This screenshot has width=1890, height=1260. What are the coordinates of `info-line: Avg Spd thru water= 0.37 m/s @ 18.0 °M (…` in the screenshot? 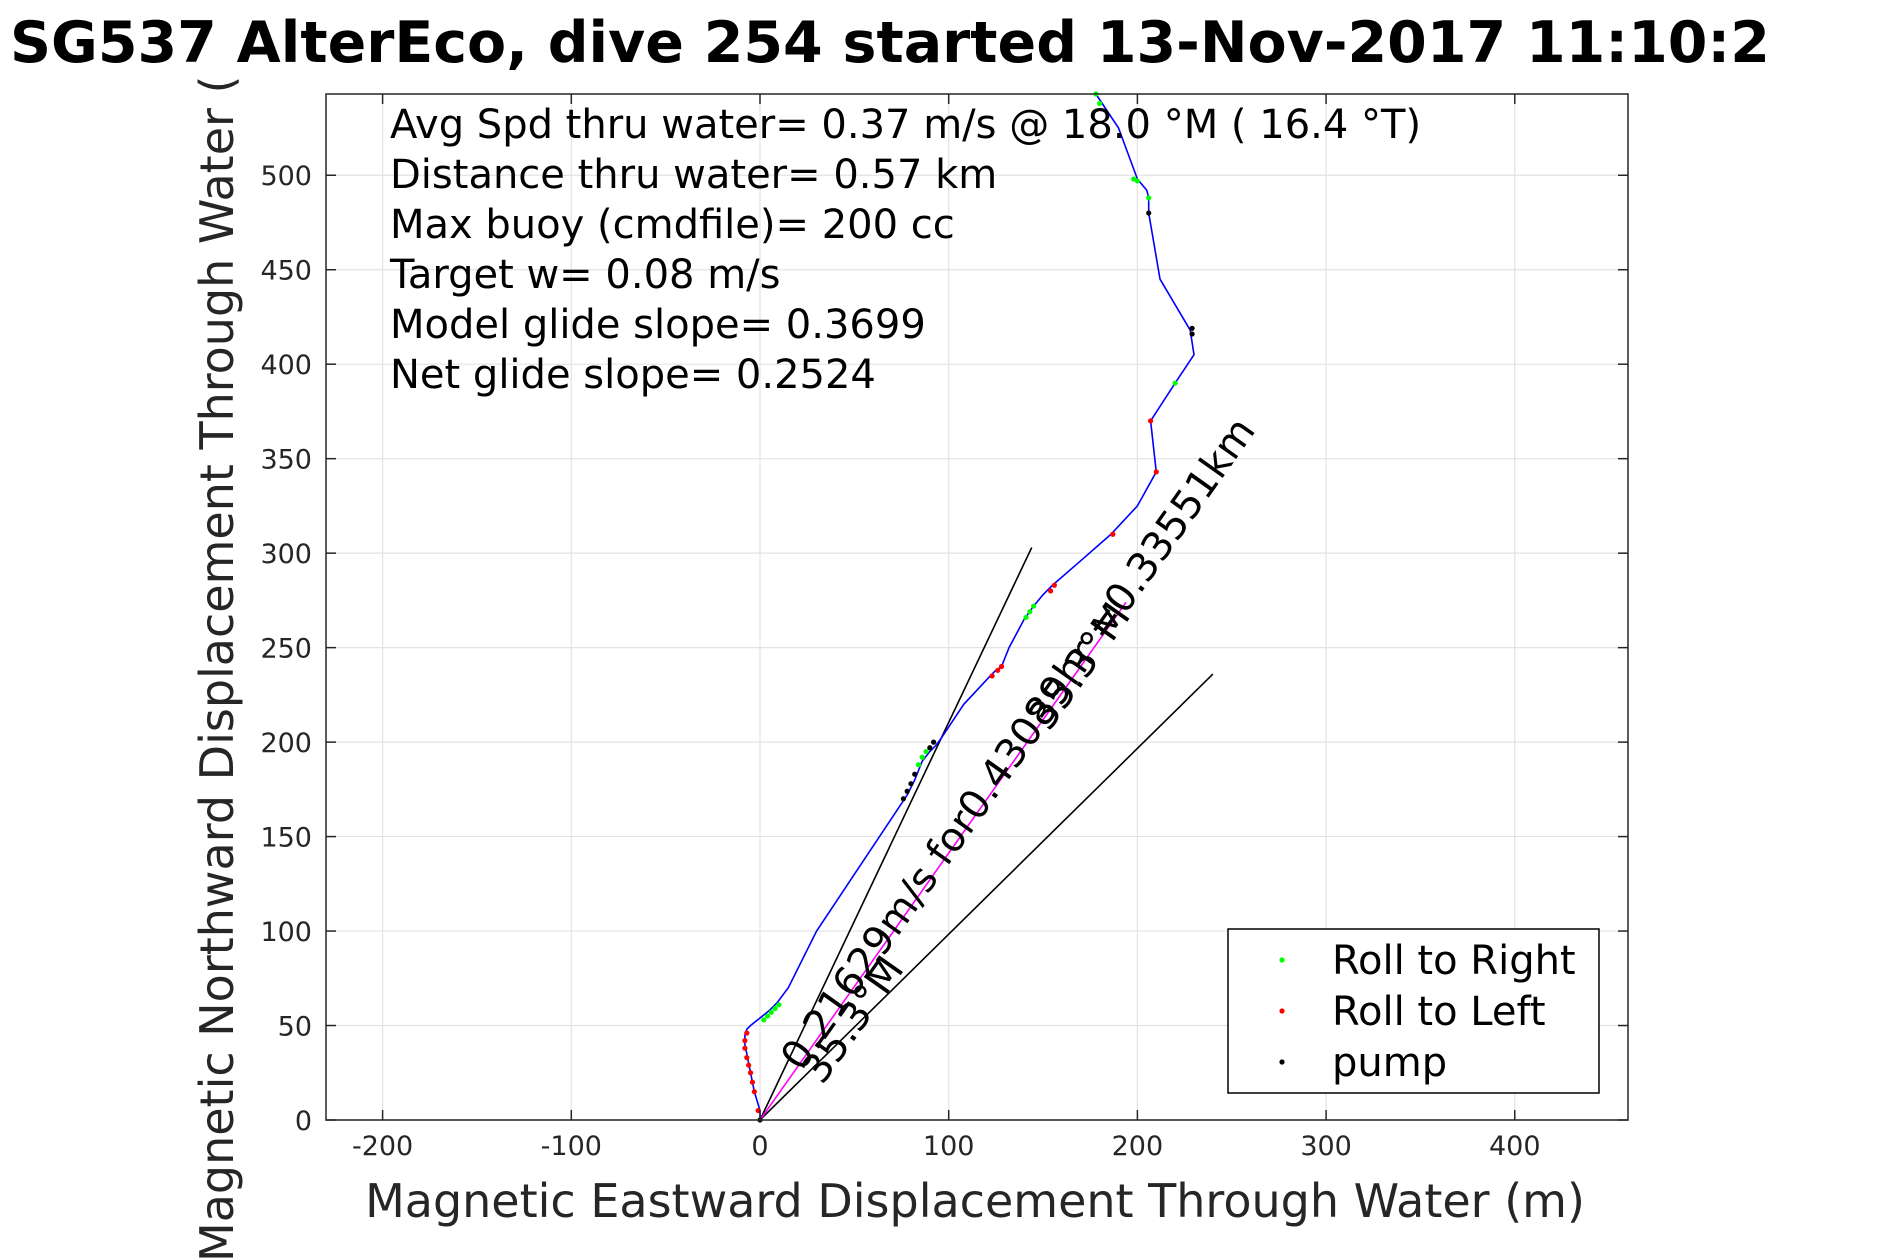 It's located at (905, 125).